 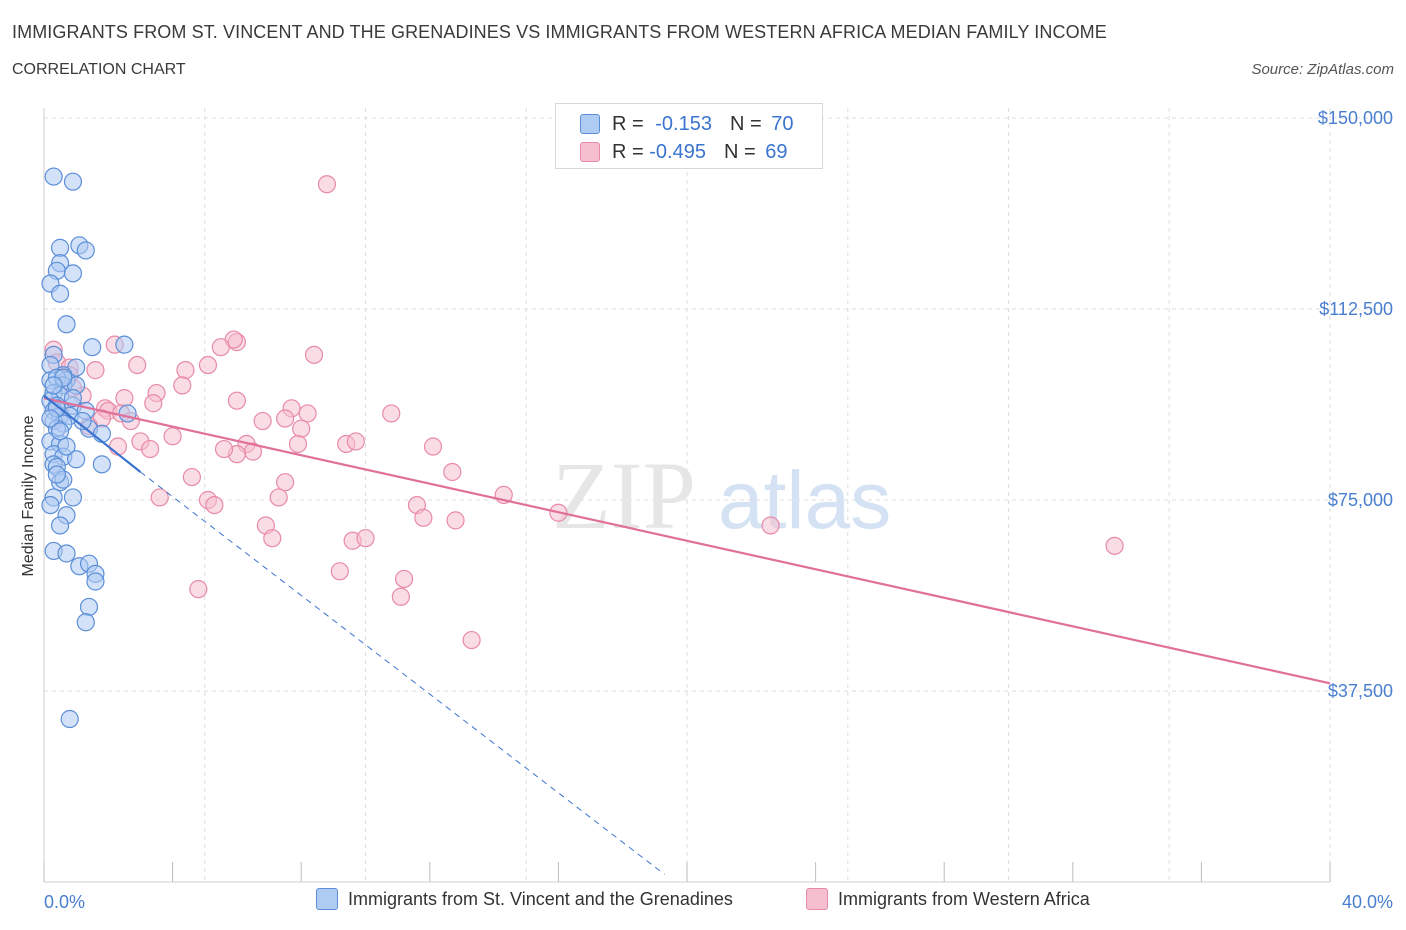 I want to click on legend-n-value: 69, so click(x=776, y=151).